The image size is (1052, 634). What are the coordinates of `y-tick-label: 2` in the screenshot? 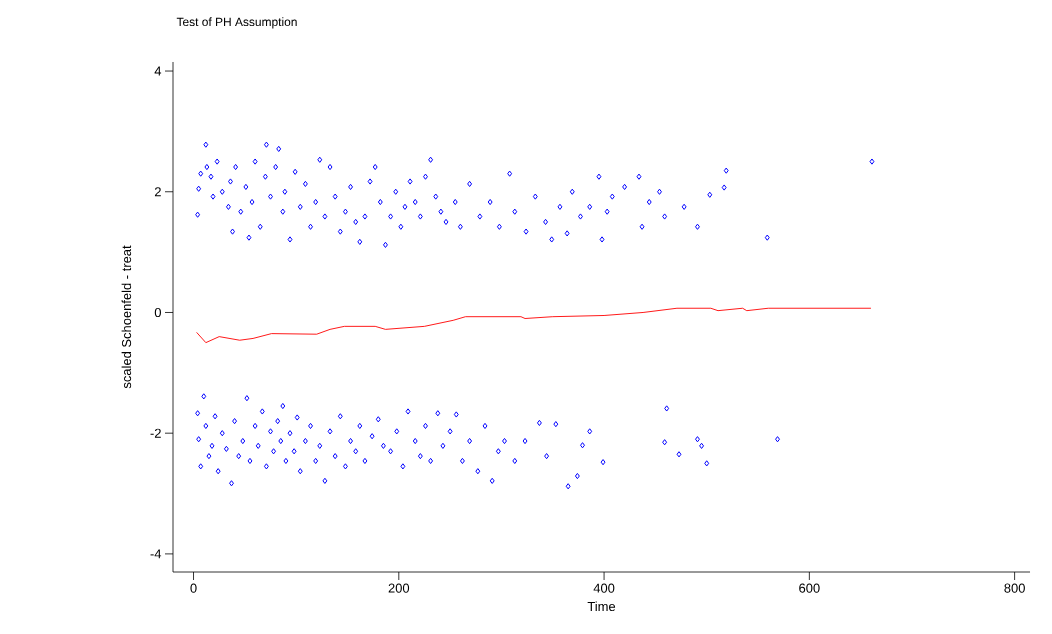 It's located at (157, 192).